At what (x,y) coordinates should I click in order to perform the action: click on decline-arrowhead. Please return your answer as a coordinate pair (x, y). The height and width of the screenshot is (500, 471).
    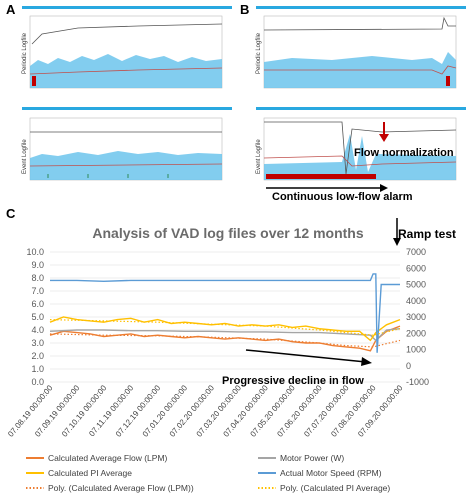
    Looking at the image, I should click on (366, 361).